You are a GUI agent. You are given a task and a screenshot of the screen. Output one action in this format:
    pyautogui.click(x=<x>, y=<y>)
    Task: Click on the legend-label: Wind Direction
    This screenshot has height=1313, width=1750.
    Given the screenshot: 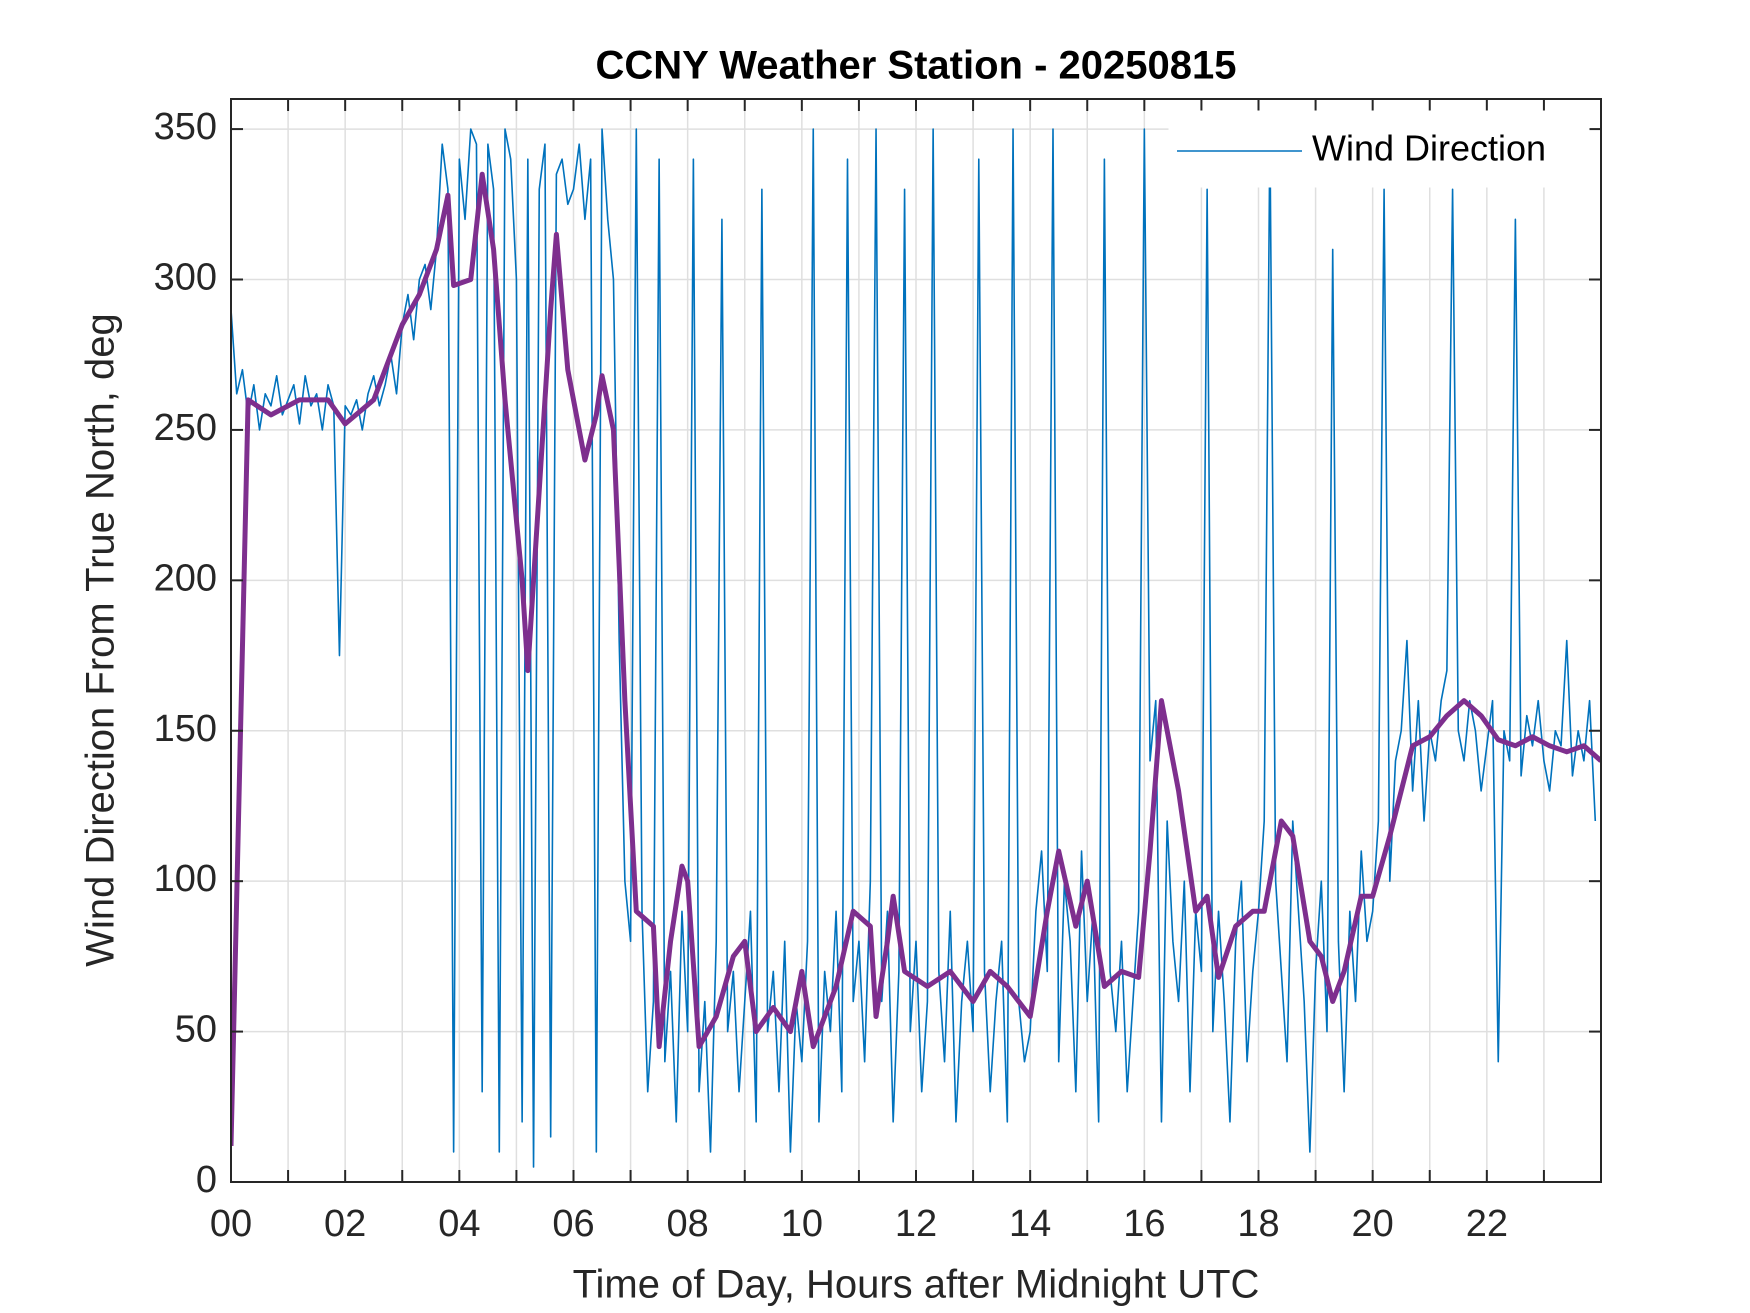 What is the action you would take?
    pyautogui.click(x=1429, y=148)
    